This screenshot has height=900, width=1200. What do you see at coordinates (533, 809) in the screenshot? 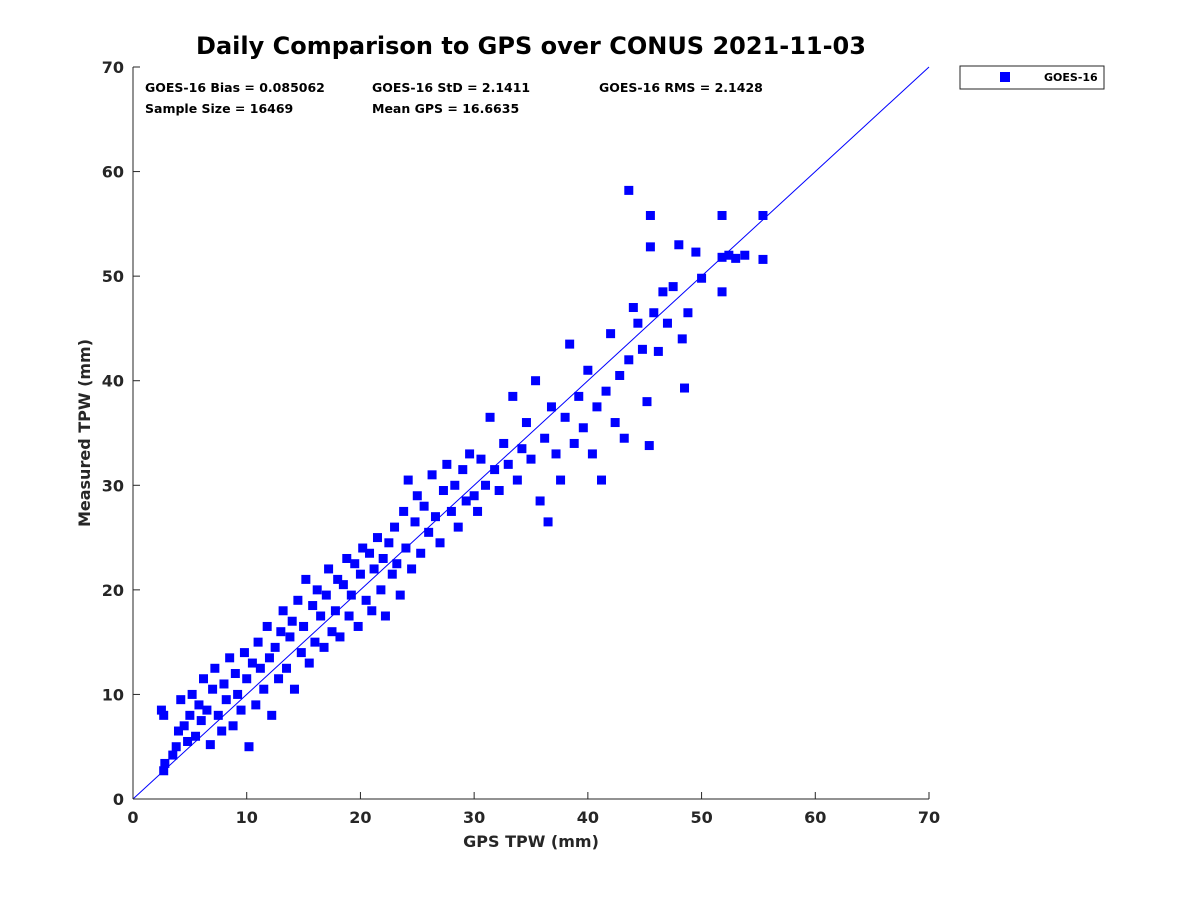
I see `x-axis-ticks: 0 10 20 30 40 50 60 70` at bounding box center [533, 809].